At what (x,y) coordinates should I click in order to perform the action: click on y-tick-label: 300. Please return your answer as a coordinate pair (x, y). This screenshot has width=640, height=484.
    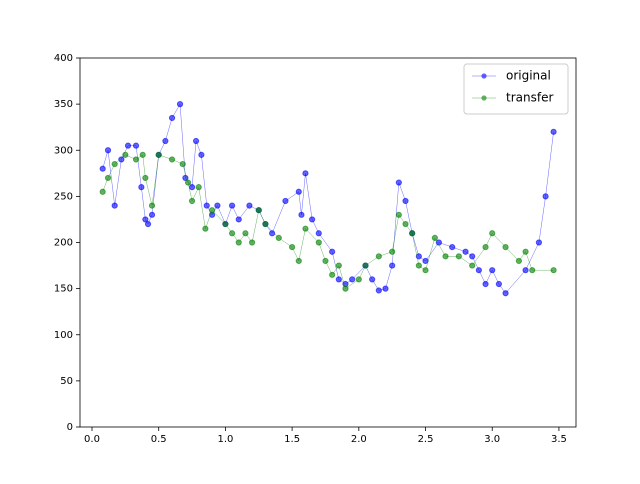
    Looking at the image, I should click on (63, 150).